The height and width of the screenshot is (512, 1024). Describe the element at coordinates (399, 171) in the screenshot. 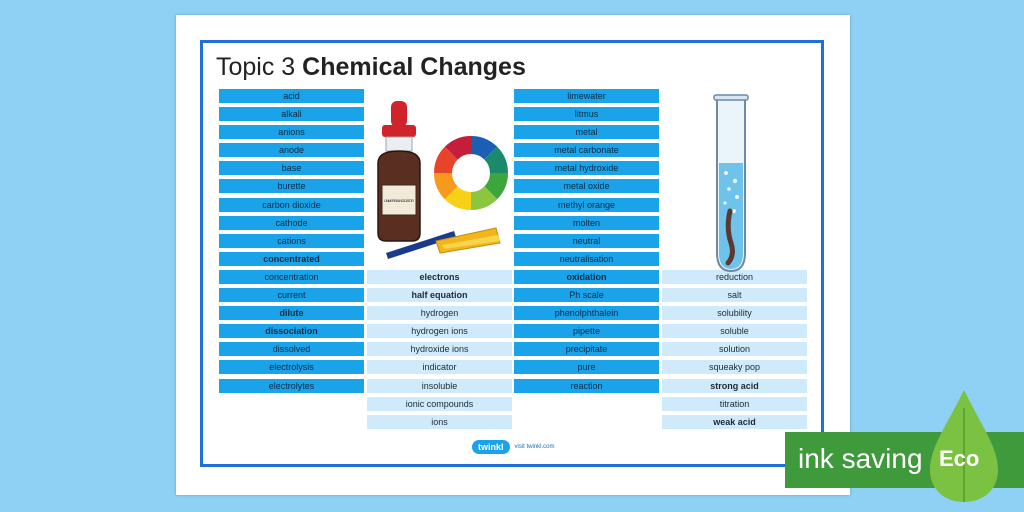

I see `dropper-bottle-icon: UNIVERSAL INDICATOR` at that location.